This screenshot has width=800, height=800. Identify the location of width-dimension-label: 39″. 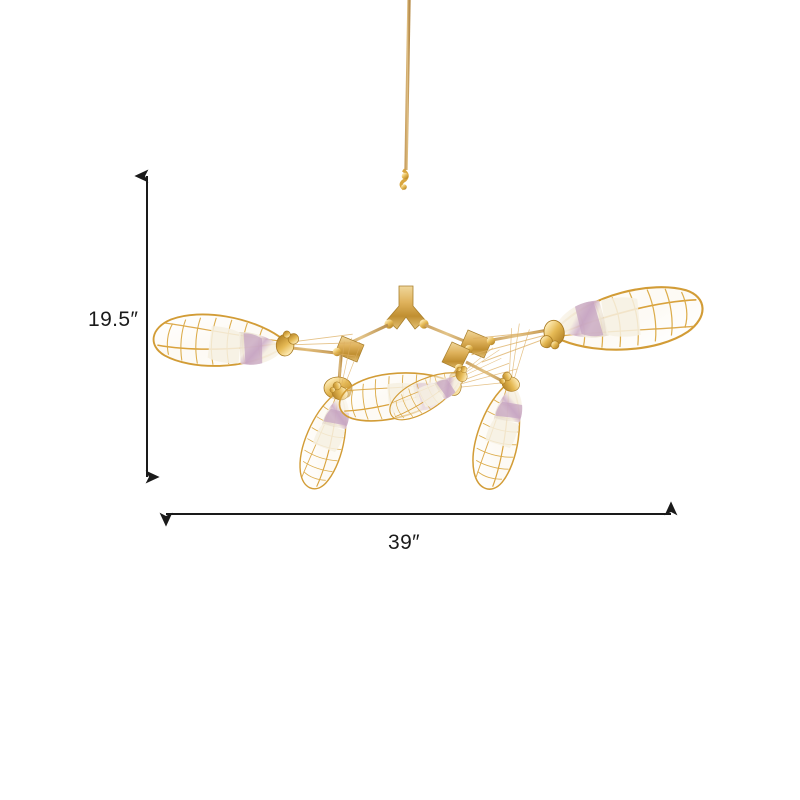
(404, 542).